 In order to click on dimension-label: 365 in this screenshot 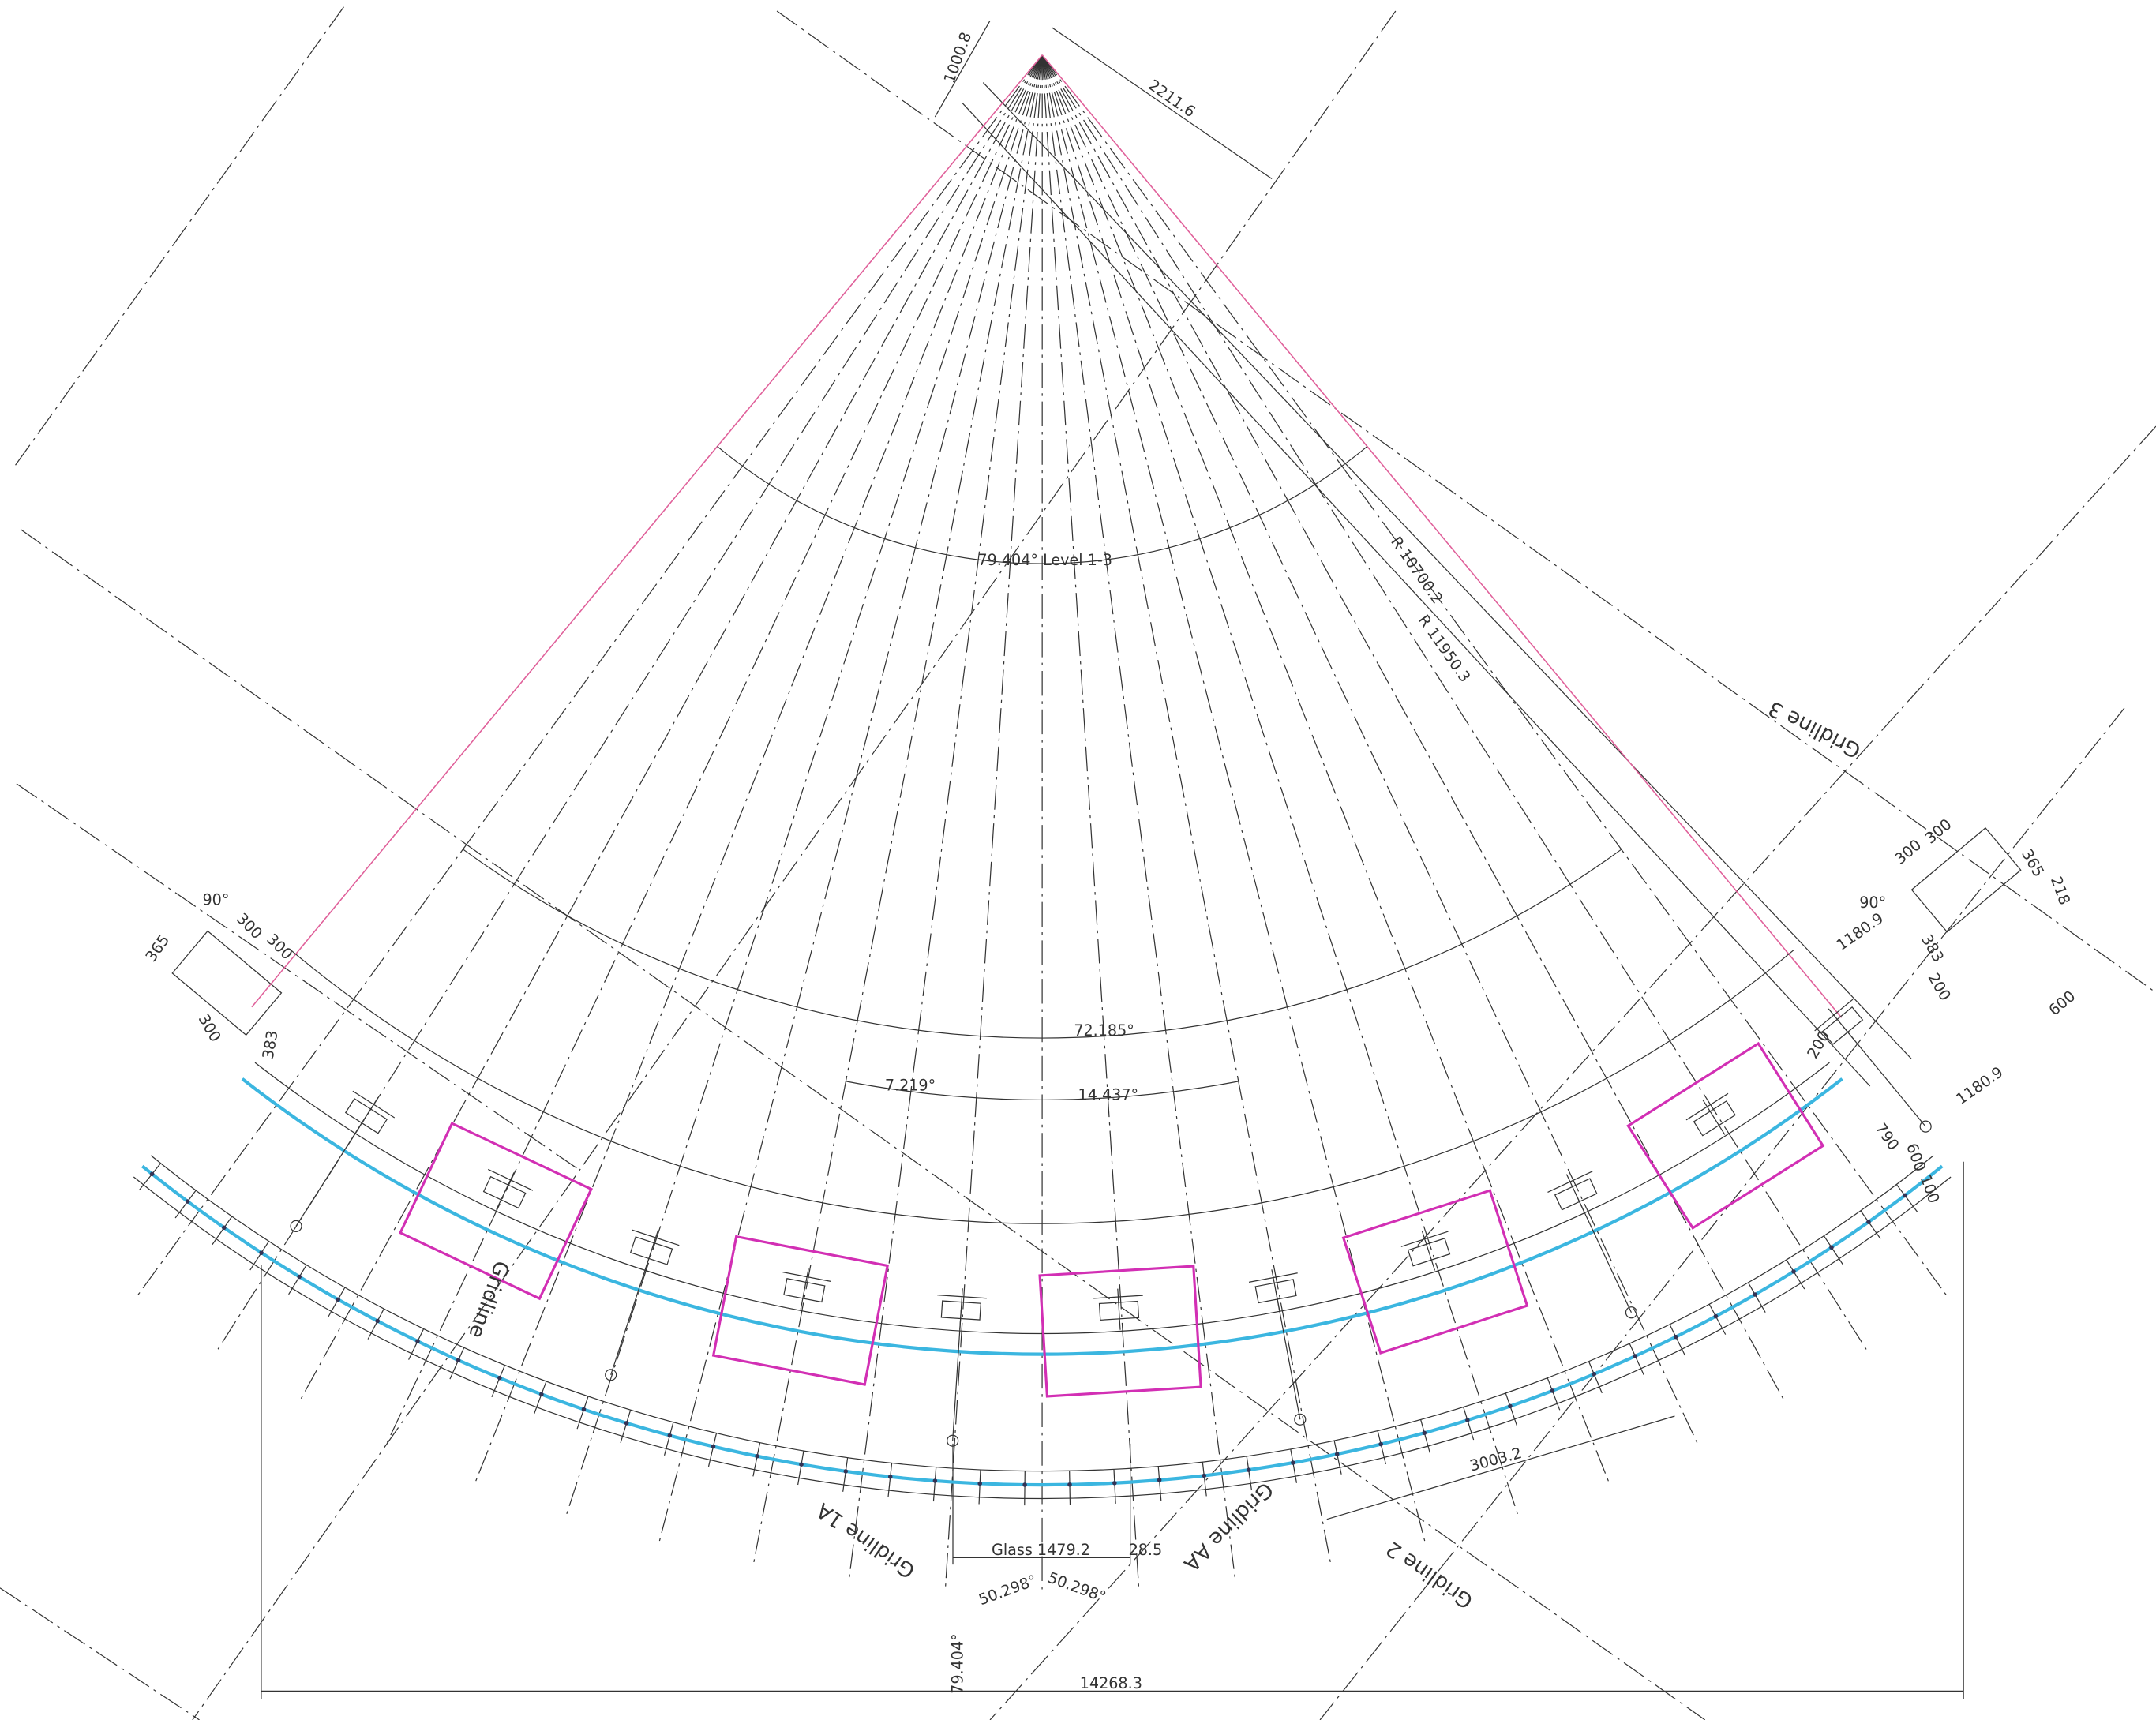, I will do `click(158, 948)`.